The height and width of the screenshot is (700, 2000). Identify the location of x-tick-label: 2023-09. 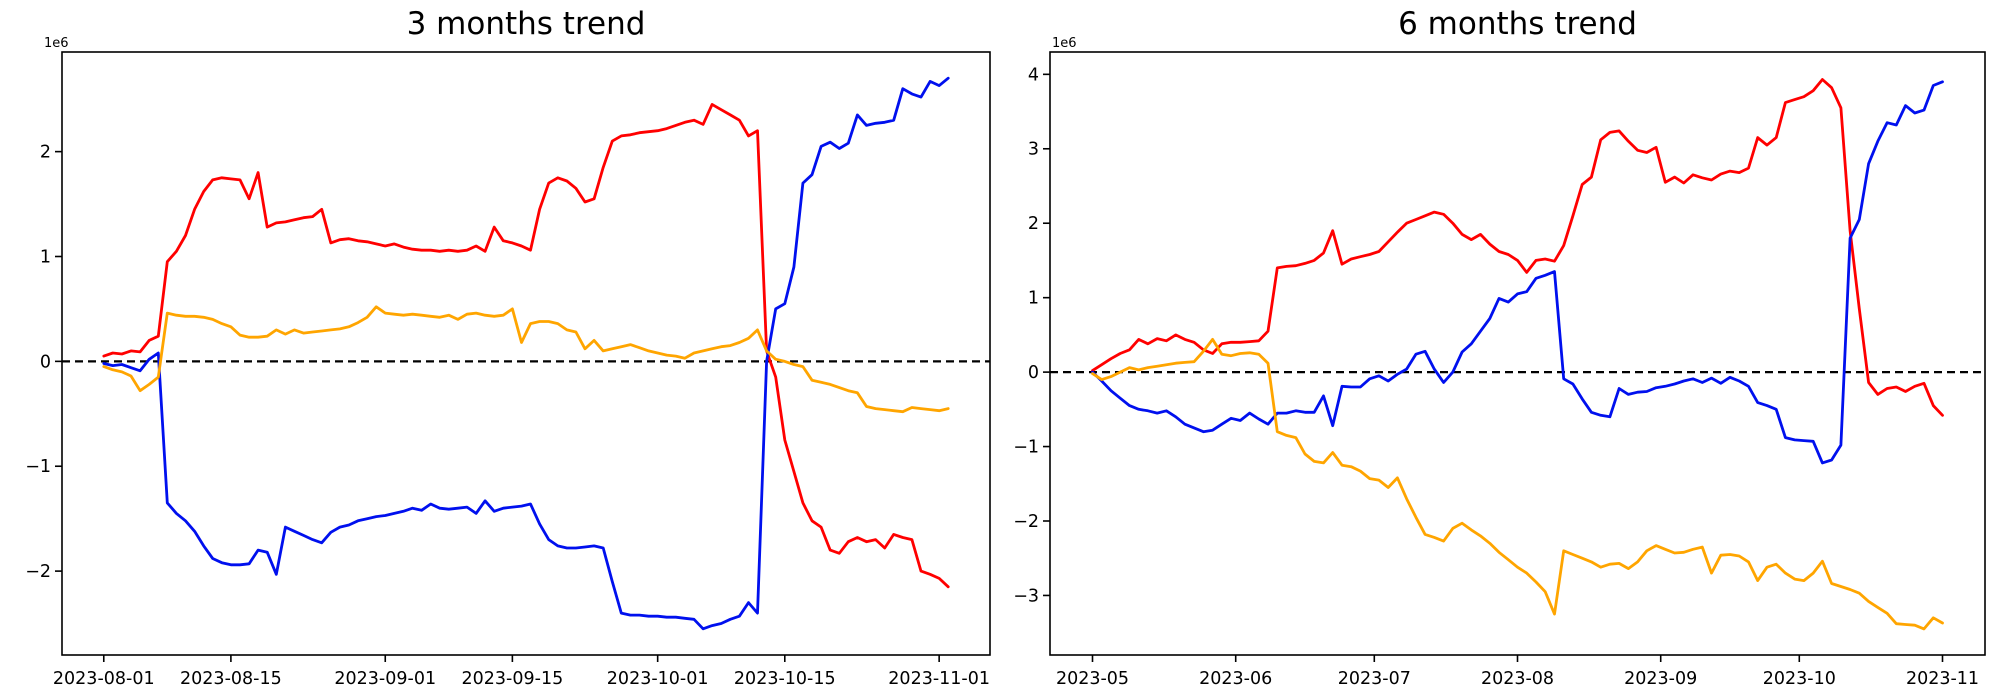
(1660, 679).